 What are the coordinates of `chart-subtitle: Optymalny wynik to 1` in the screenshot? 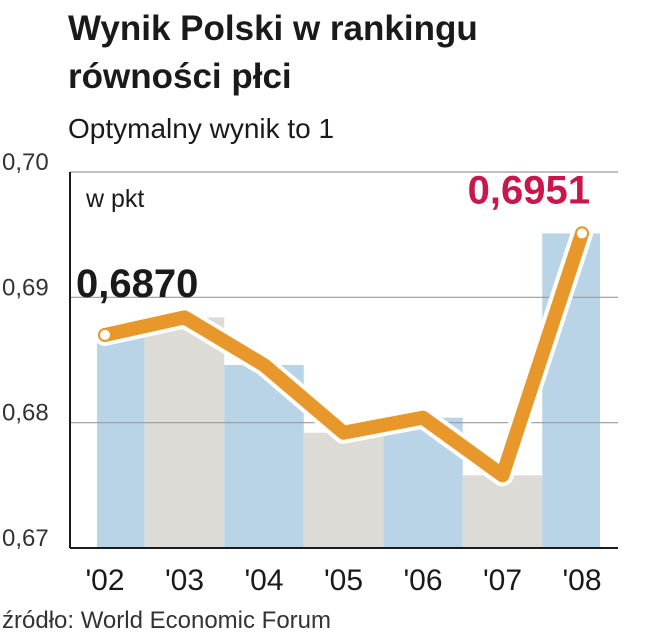 It's located at (201, 128).